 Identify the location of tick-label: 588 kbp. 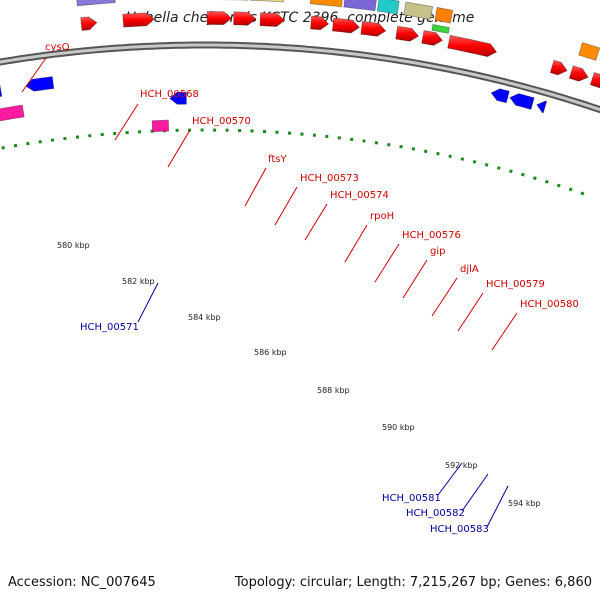
(333, 390).